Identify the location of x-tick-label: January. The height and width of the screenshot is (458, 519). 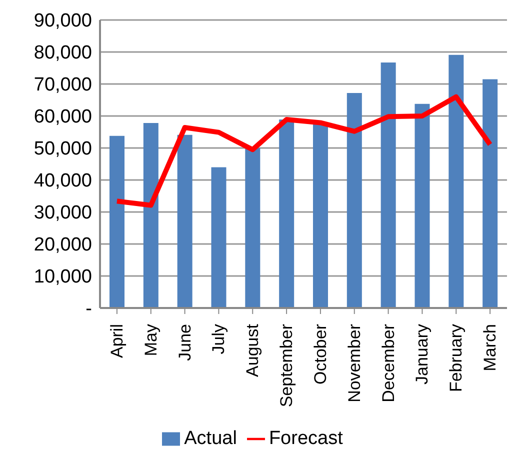
(422, 354).